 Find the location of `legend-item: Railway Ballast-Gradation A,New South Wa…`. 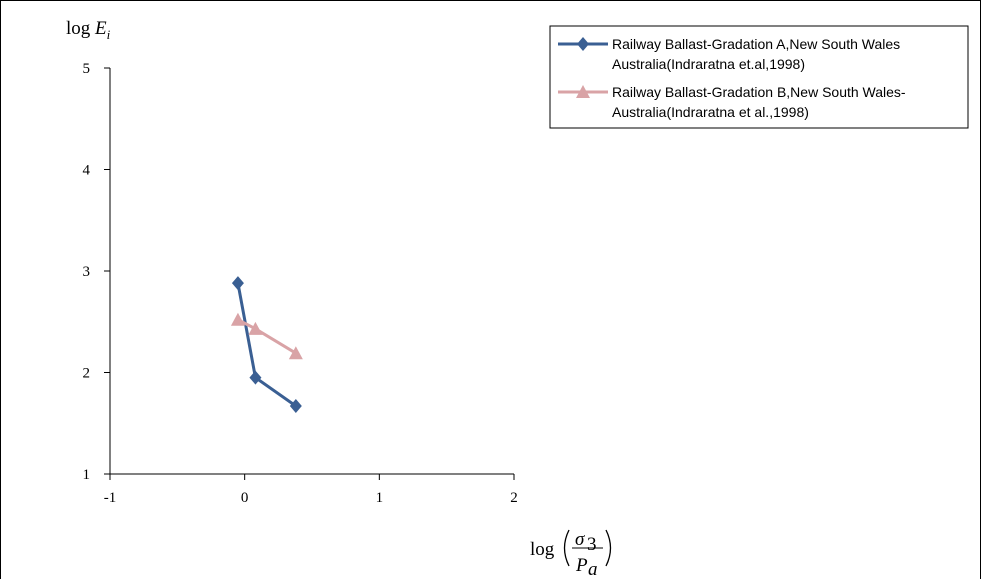

legend-item: Railway Ballast-Gradation A,New South Wa… is located at coordinates (729, 54).